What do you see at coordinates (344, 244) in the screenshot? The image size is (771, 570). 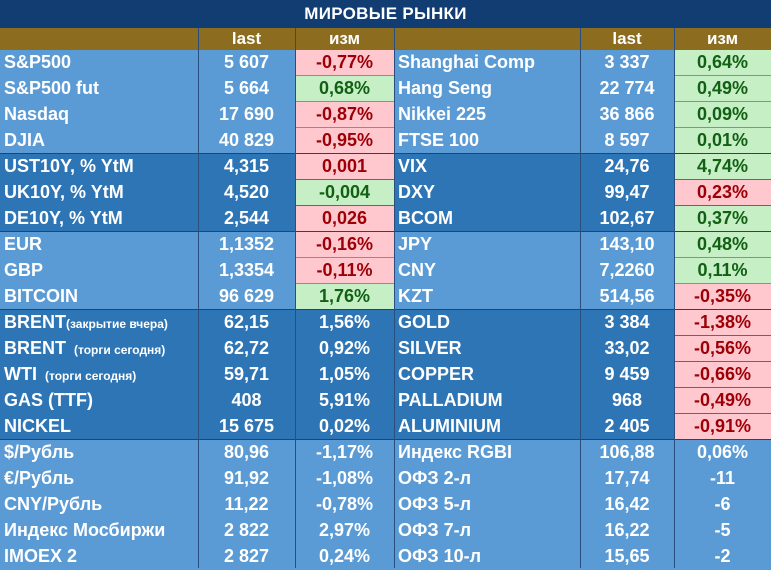 I see `change-value: -0,16%` at bounding box center [344, 244].